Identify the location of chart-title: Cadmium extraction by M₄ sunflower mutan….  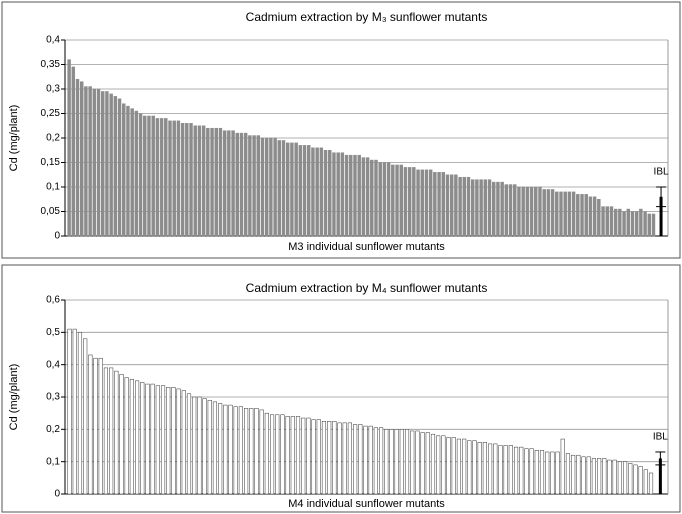
(367, 288).